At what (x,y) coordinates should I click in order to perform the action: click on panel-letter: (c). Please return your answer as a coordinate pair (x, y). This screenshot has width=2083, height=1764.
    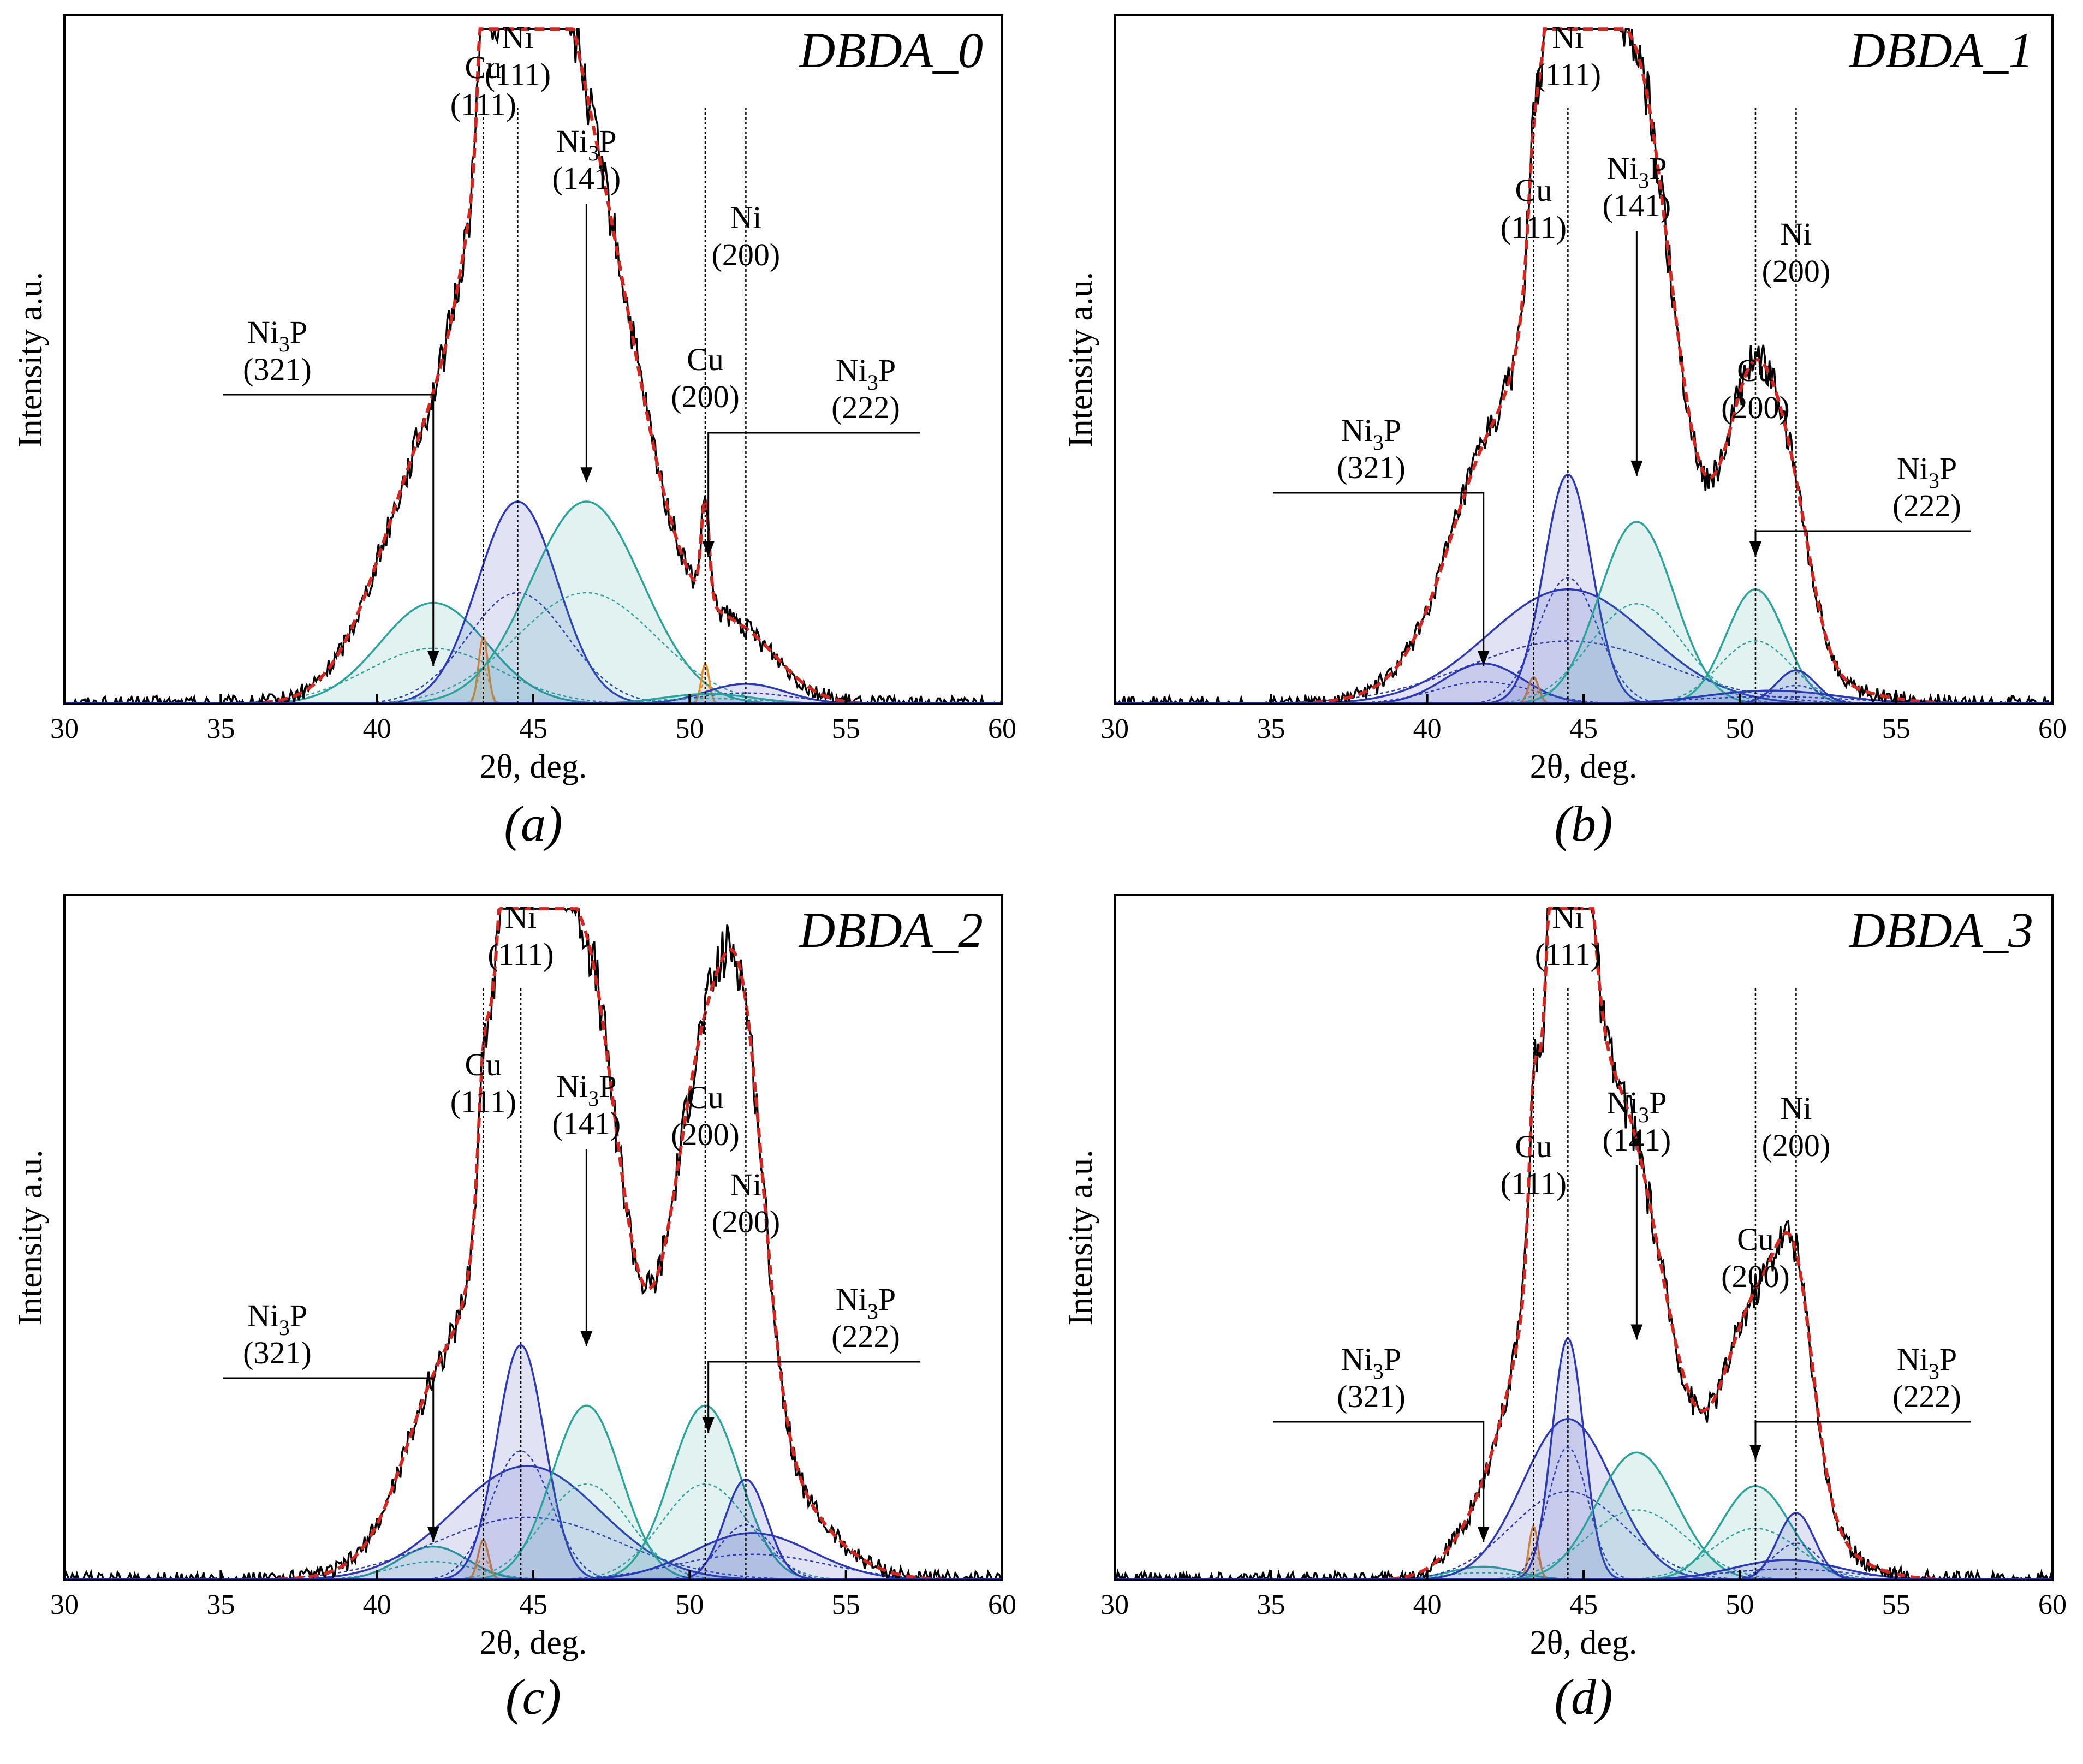
    Looking at the image, I should click on (533, 1697).